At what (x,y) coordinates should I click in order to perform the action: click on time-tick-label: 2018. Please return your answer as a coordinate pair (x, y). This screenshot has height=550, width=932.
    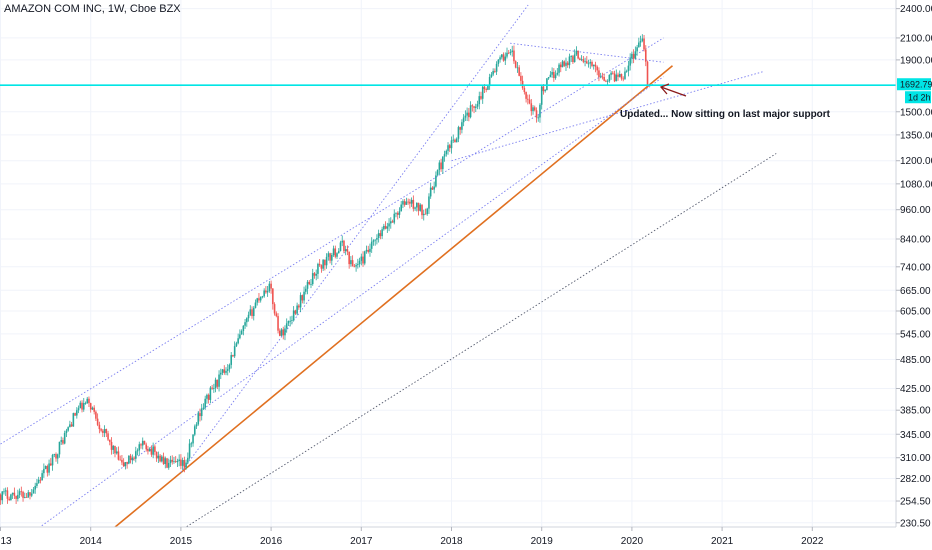
    Looking at the image, I should click on (451, 541).